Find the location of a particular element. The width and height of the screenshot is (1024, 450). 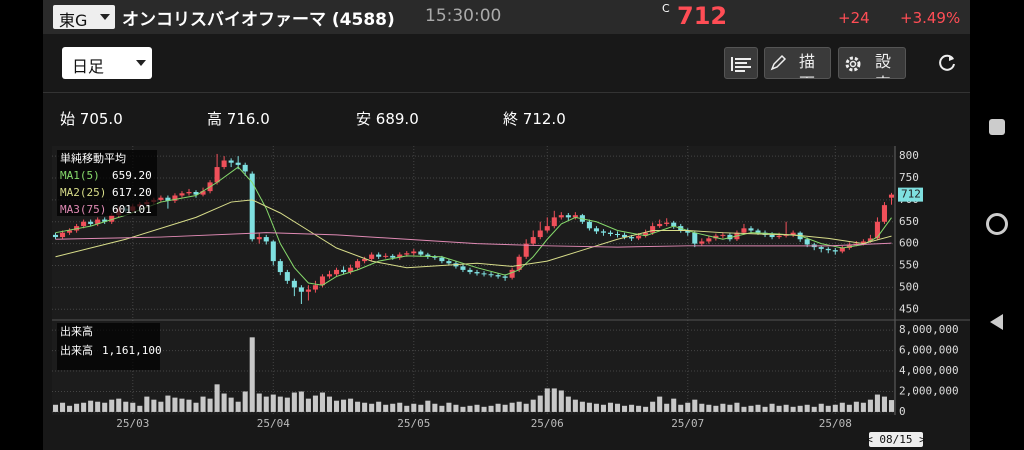

x-tick-label: 25/04 is located at coordinates (273, 423).